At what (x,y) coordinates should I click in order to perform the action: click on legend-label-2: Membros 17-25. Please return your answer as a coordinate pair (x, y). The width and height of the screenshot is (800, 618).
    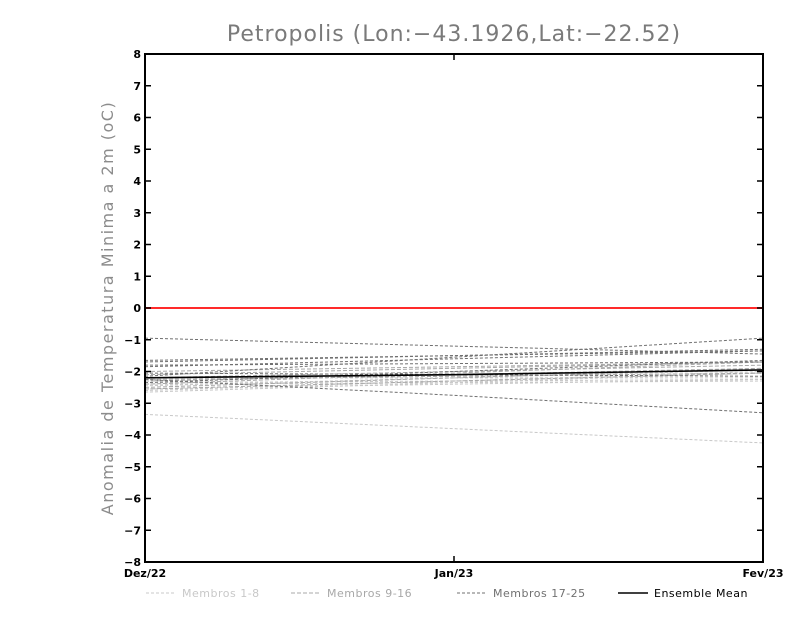
    Looking at the image, I should click on (539, 593).